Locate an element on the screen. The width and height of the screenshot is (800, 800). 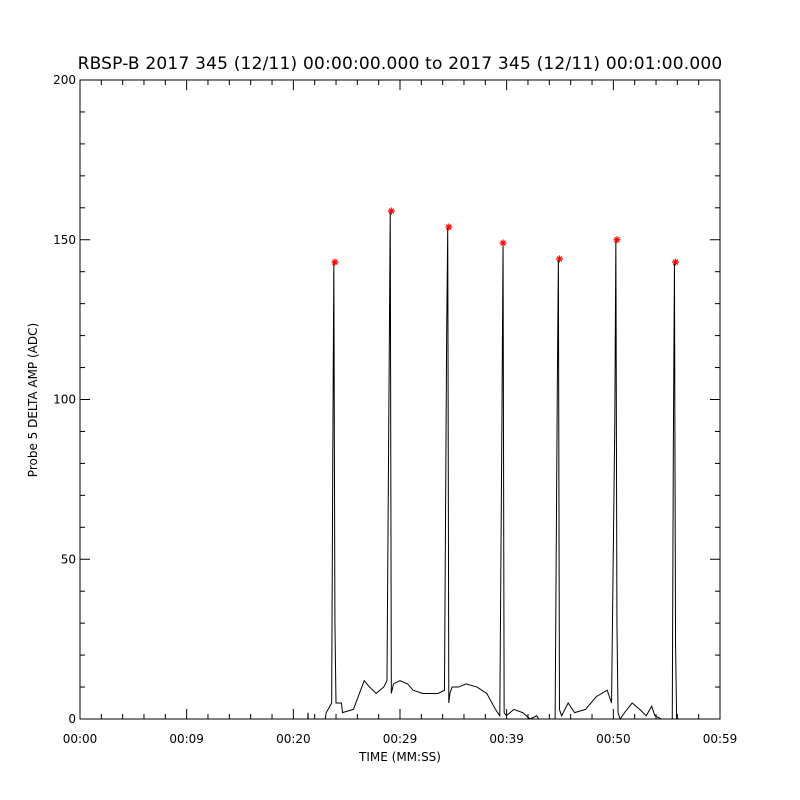
y-tick-label: 150 is located at coordinates (64, 240).